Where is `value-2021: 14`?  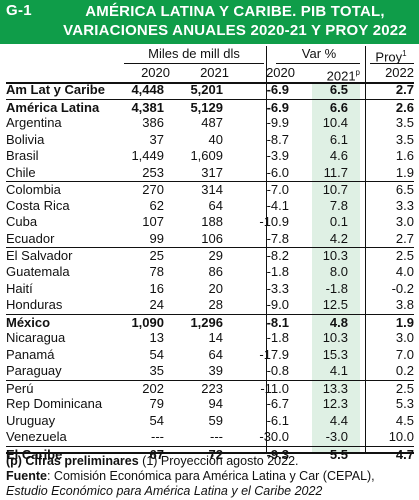 value-2021: 14 is located at coordinates (215, 338).